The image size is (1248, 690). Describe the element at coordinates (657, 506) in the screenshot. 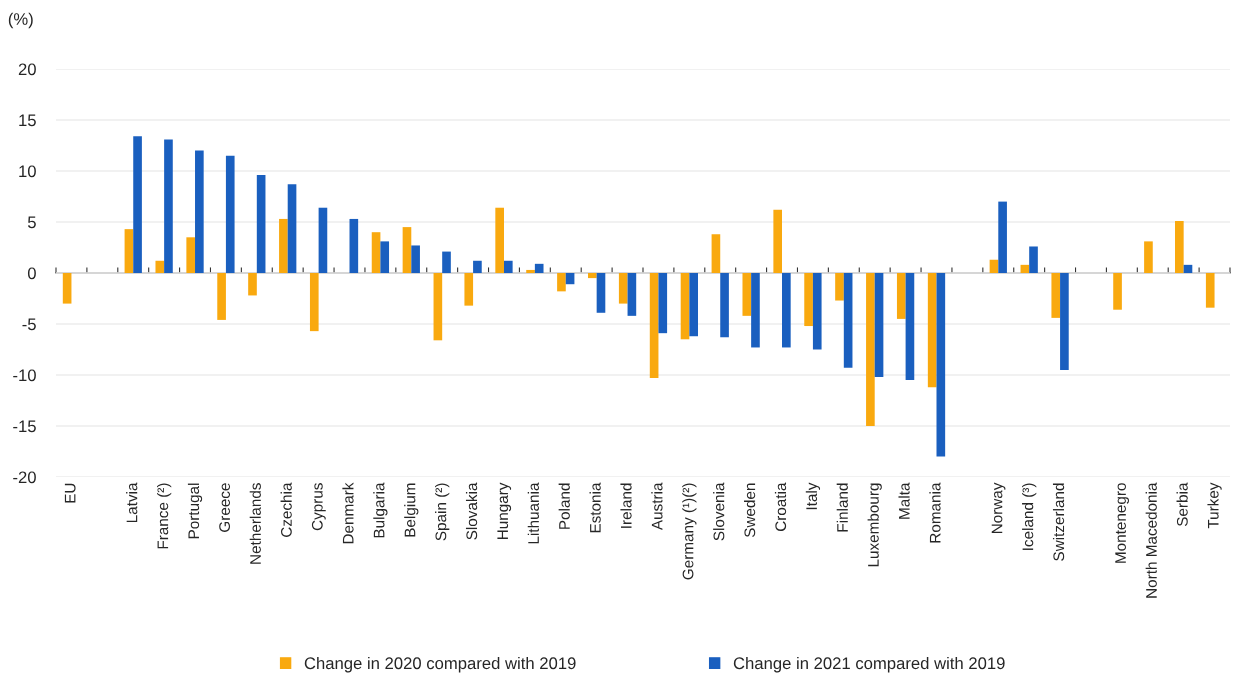

I see `x-tick-label: Austria` at that location.